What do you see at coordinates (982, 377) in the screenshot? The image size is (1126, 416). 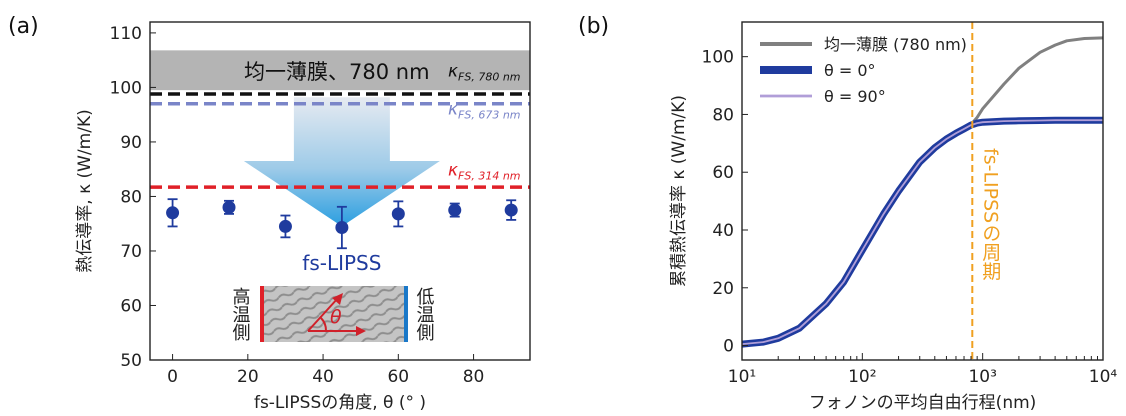 I see `x-tick-label: 10³` at bounding box center [982, 377].